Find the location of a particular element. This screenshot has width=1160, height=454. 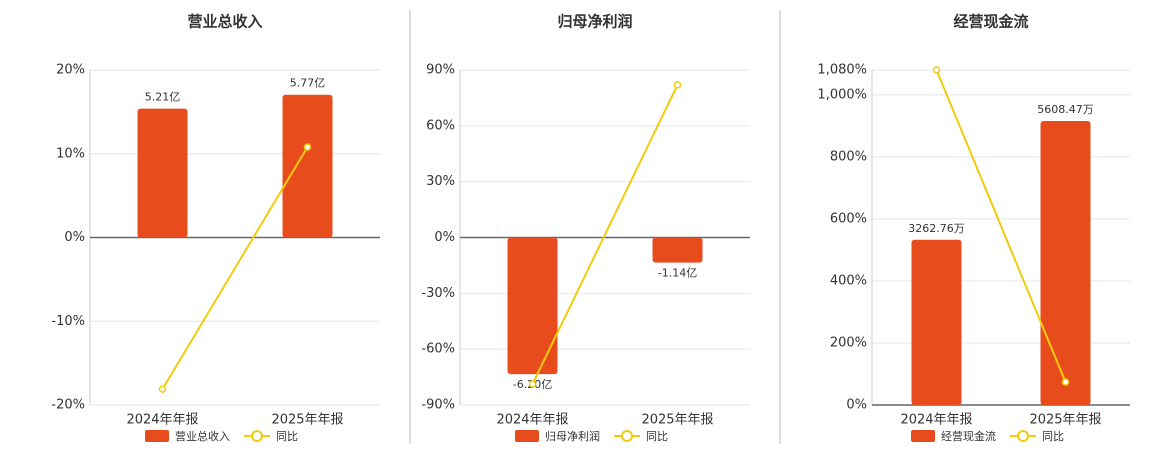

y-tick-label: -90% is located at coordinates (438, 405).